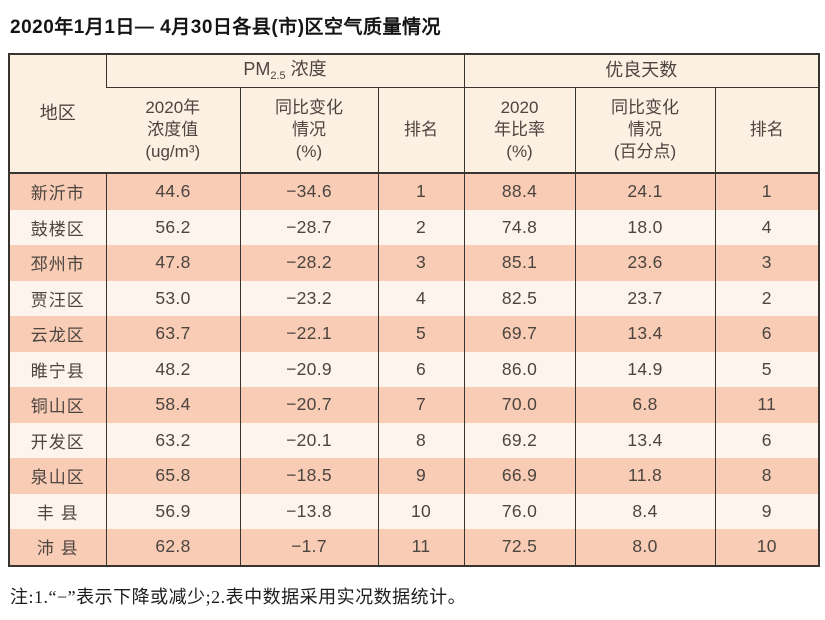  Describe the element at coordinates (57, 265) in the screenshot. I see `cell-region: 邳州市` at that location.